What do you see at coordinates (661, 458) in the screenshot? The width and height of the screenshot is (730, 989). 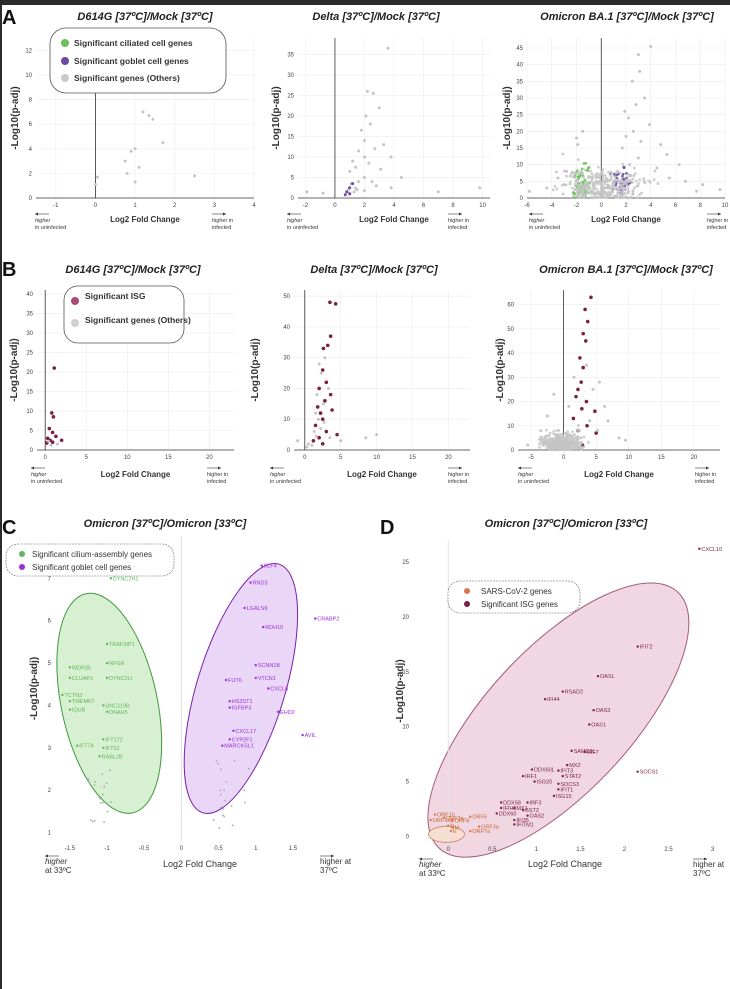 I see `x-tick-label: 15` at bounding box center [661, 458].